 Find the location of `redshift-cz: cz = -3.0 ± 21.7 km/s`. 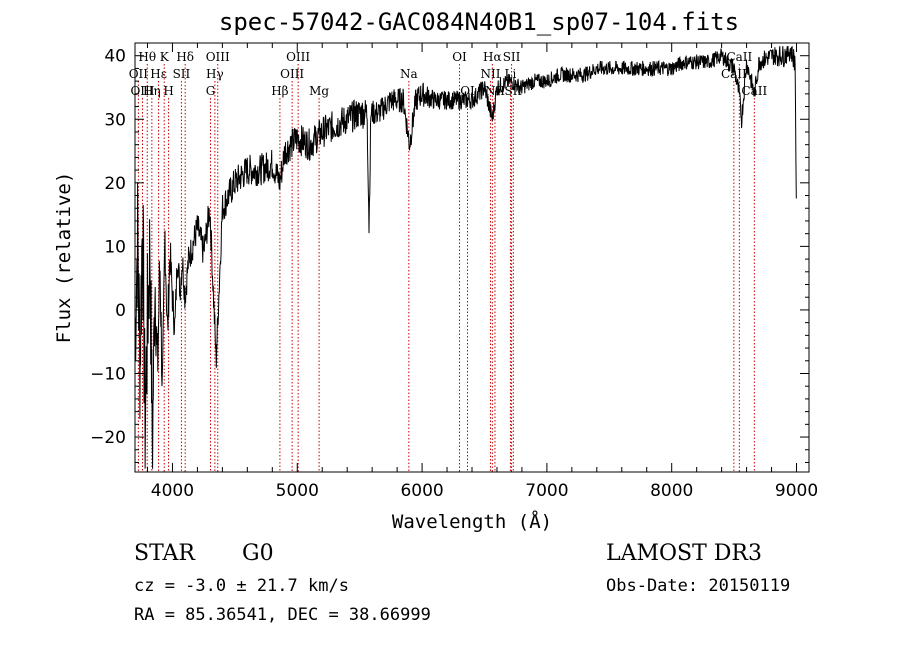

redshift-cz: cz = -3.0 ± 21.7 km/s is located at coordinates (241, 586).